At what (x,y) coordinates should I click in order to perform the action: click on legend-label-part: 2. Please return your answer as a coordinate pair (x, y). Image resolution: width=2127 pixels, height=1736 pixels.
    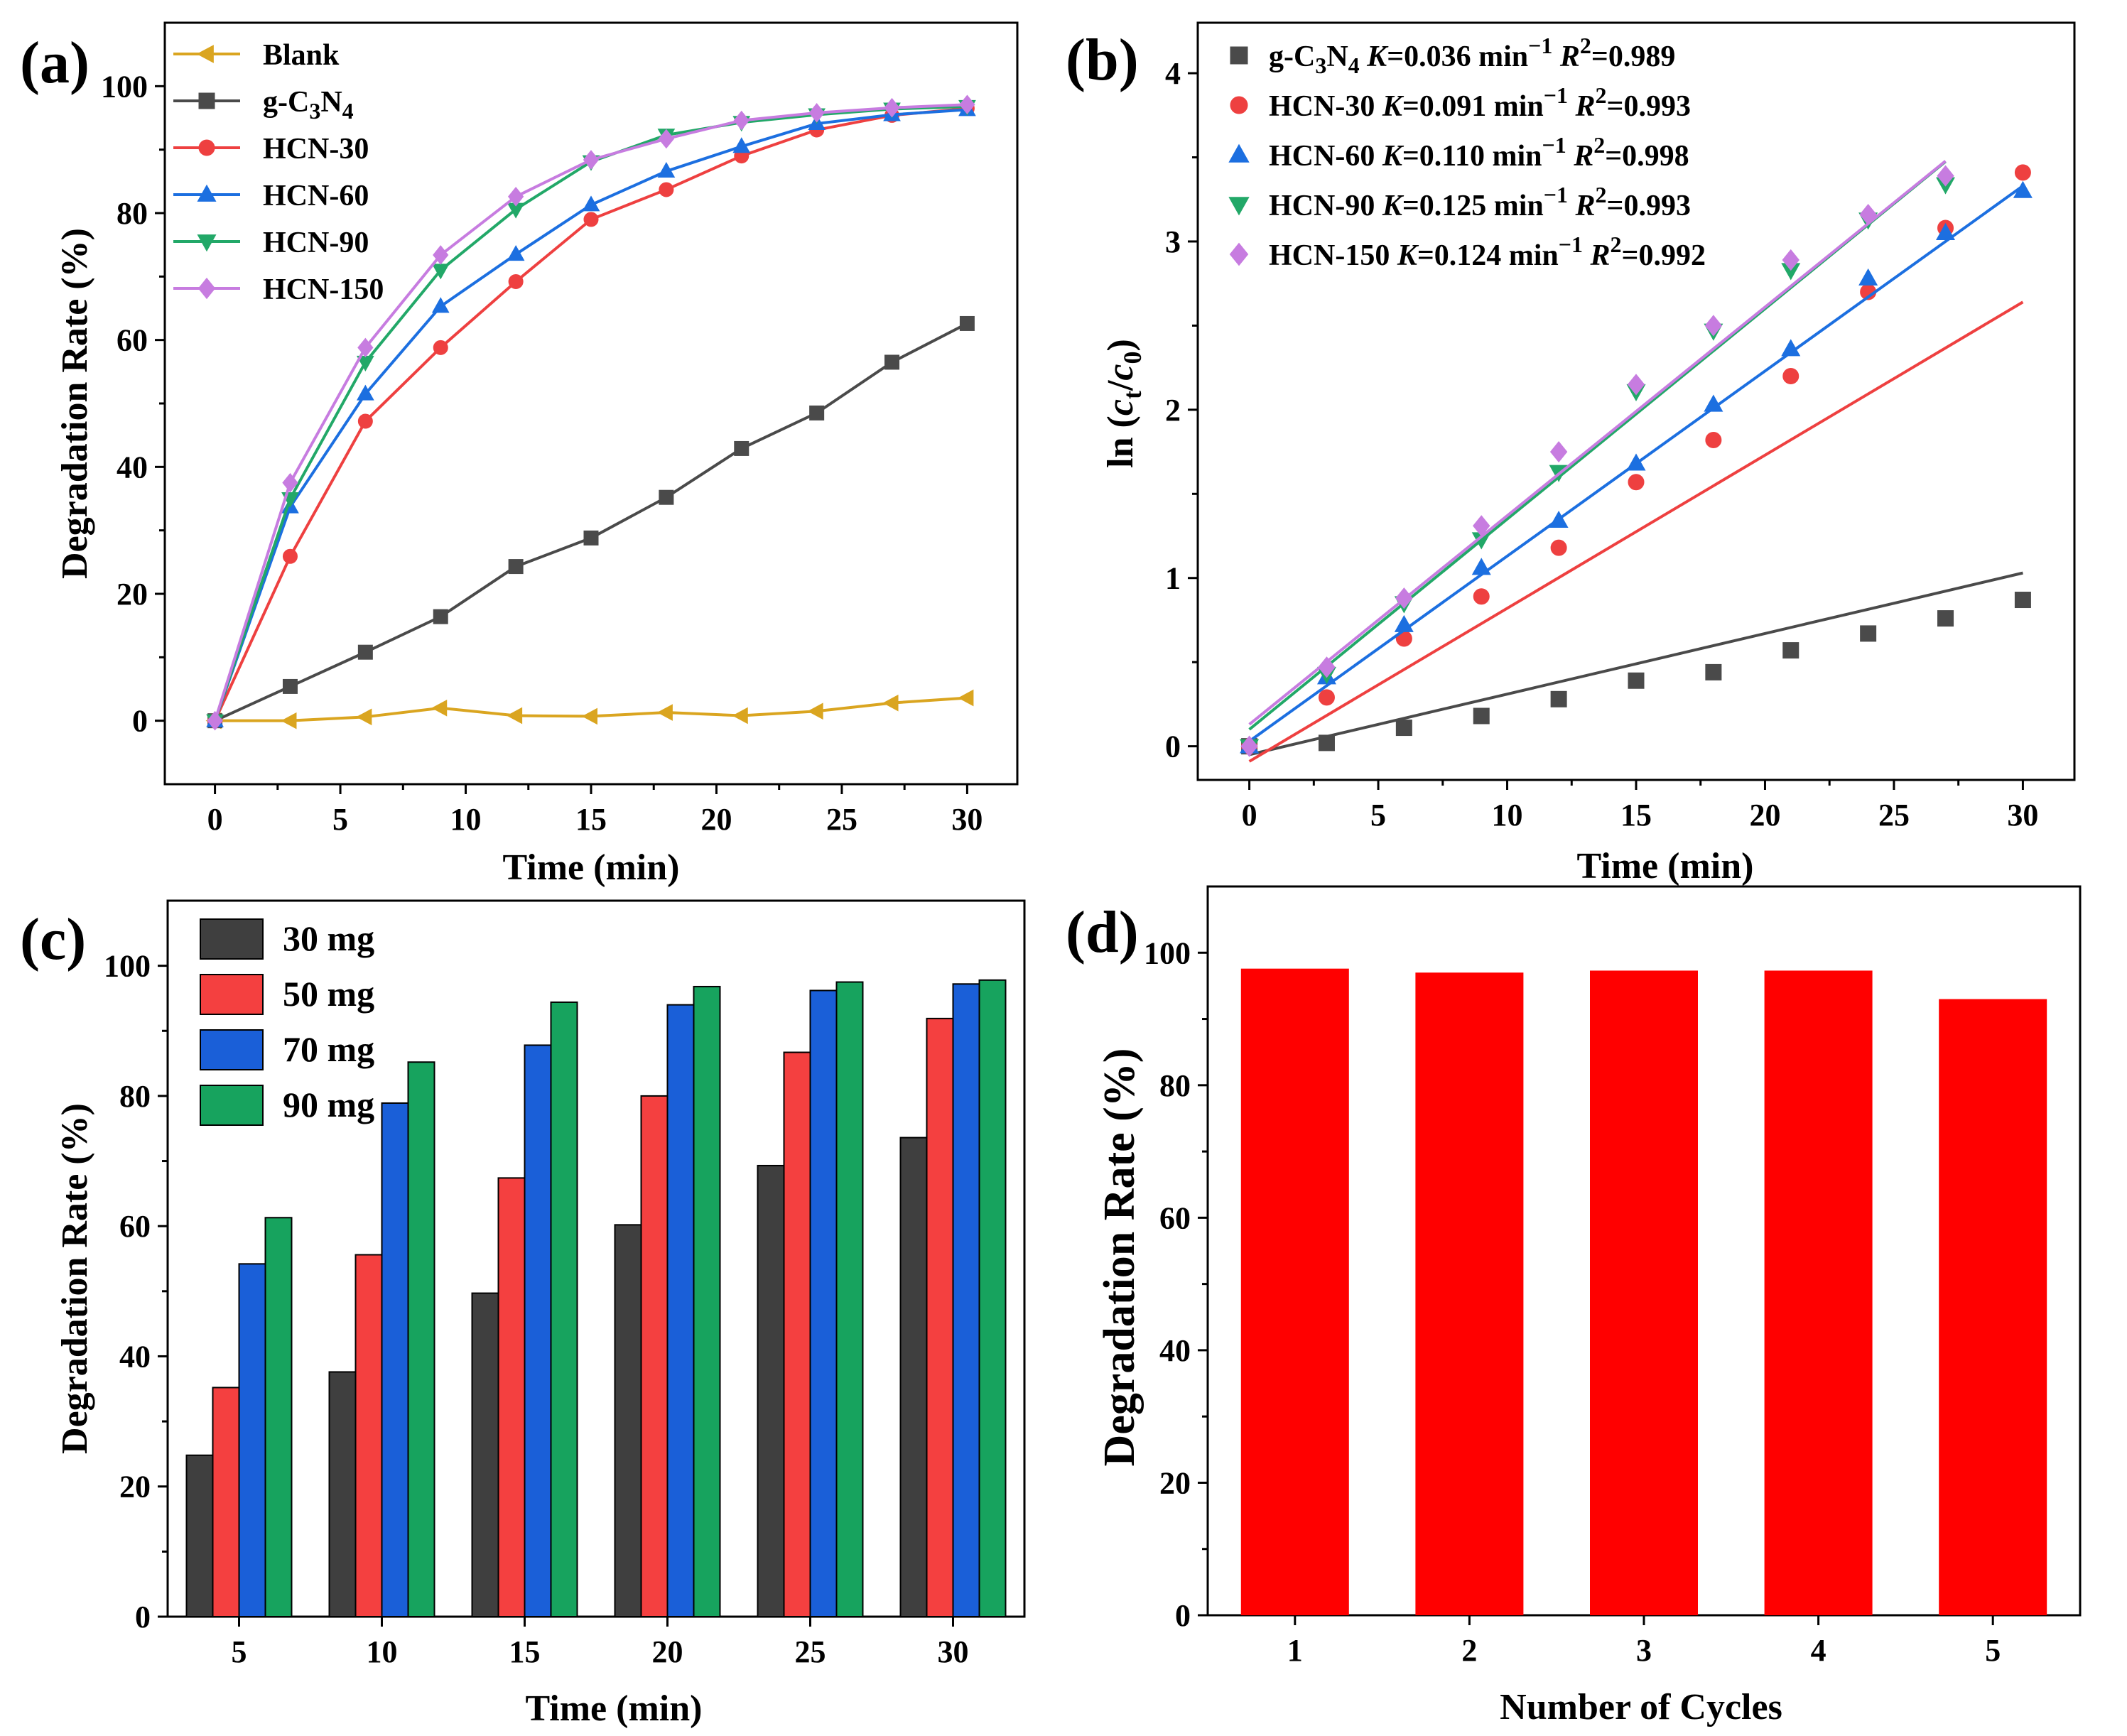
    Looking at the image, I should click on (1601, 194).